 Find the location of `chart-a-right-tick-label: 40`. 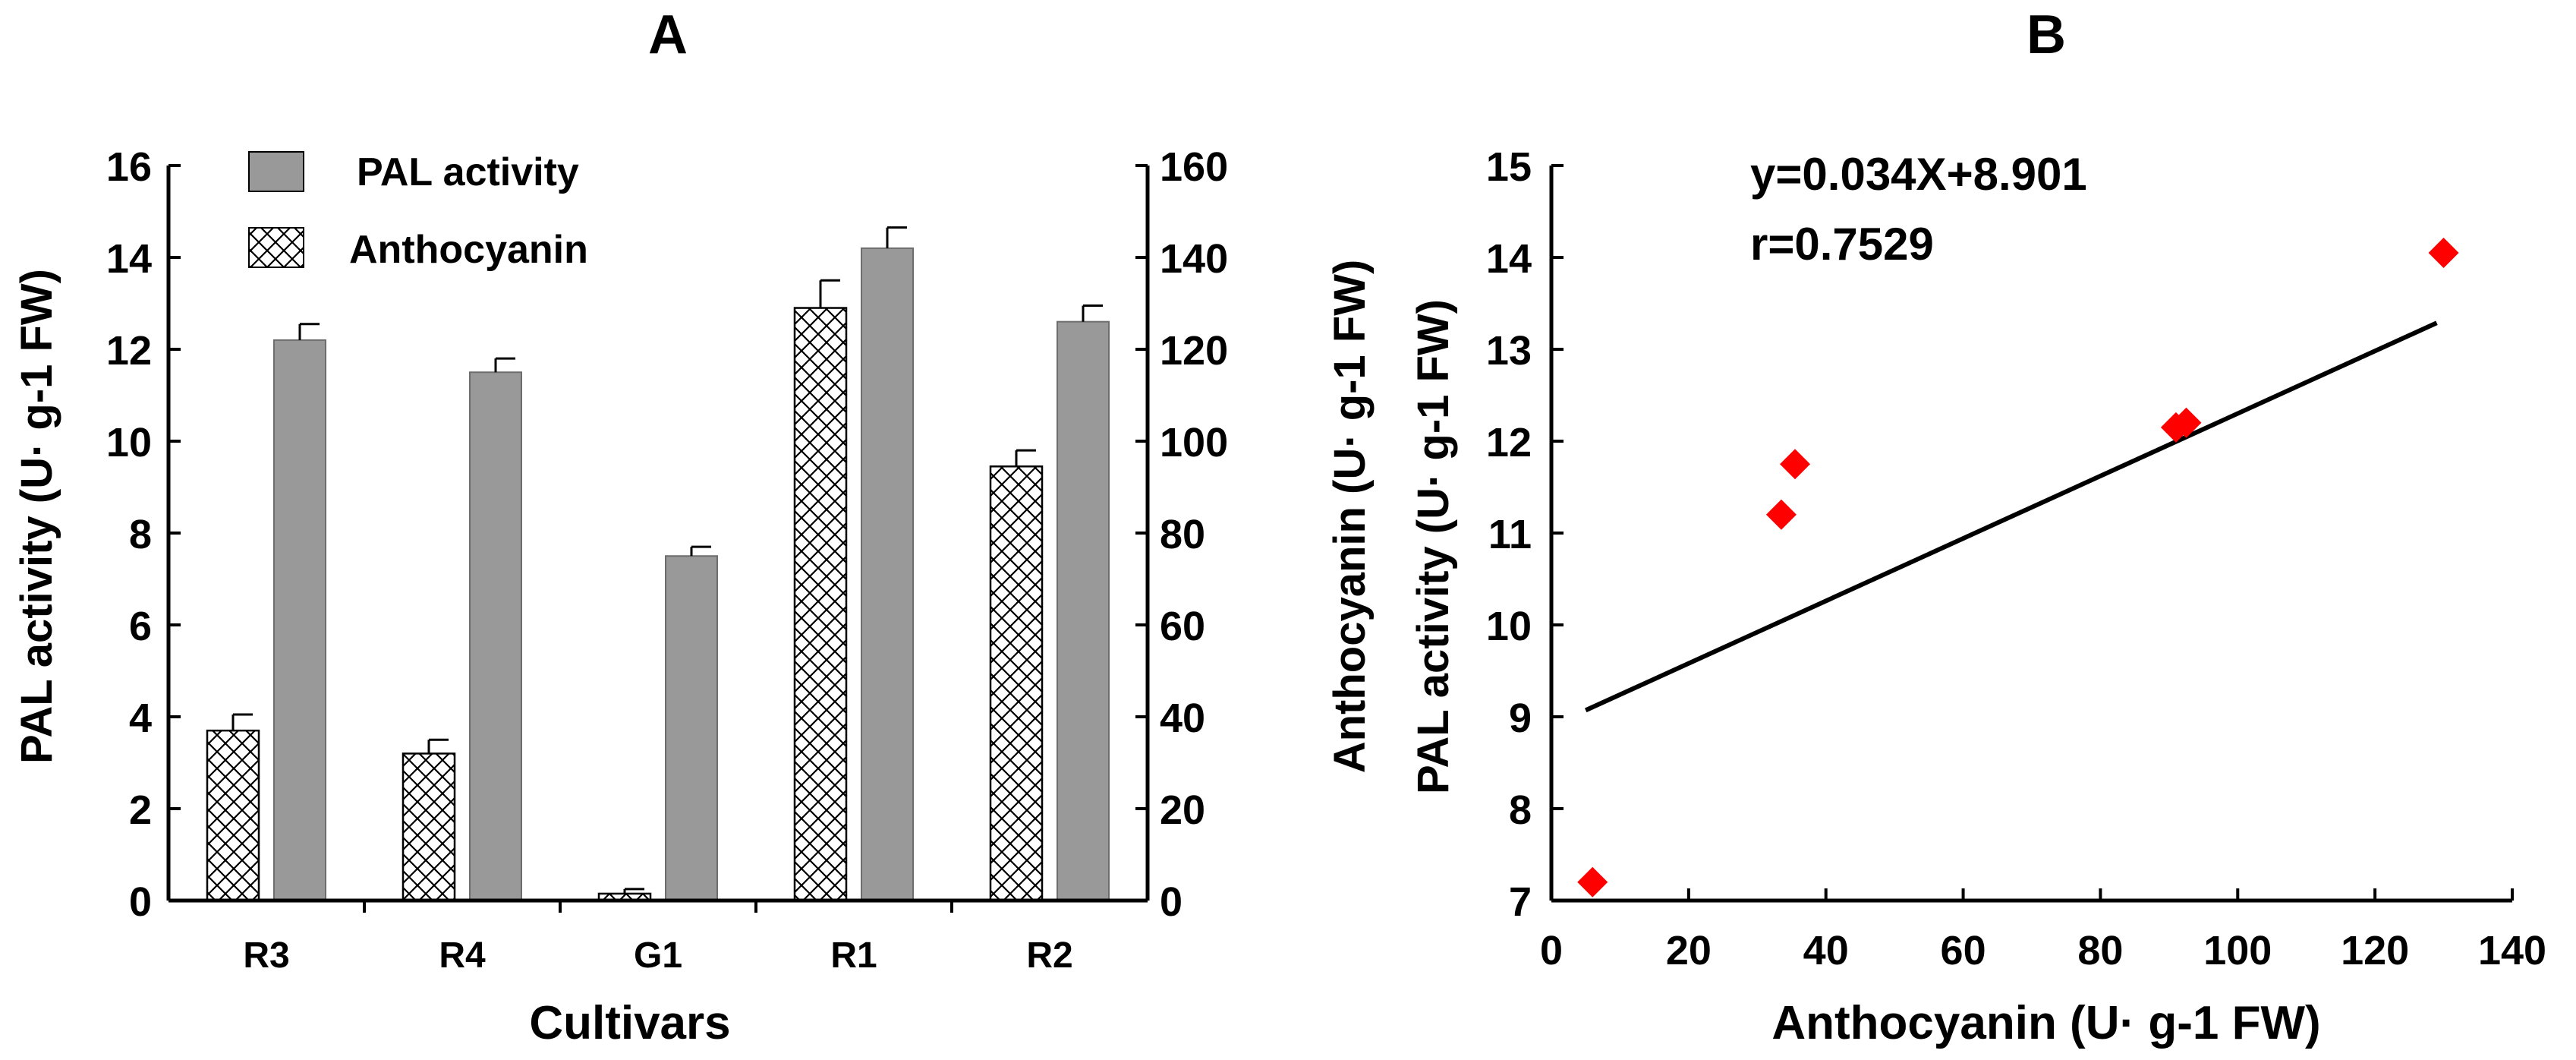

chart-a-right-tick-label: 40 is located at coordinates (1182, 718).